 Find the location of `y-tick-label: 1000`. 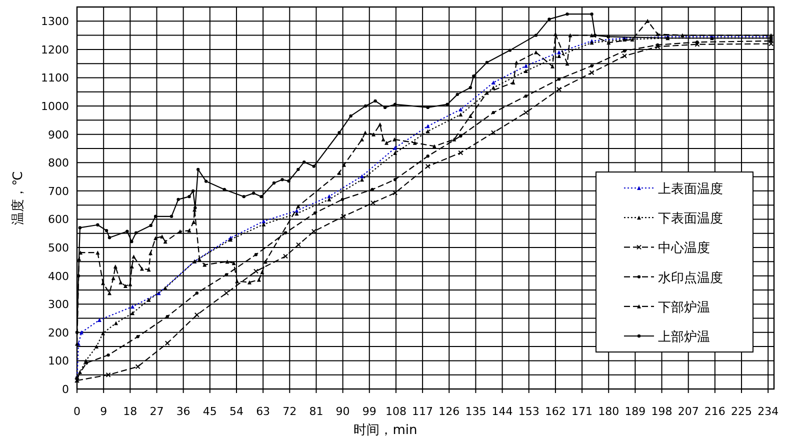

y-tick-label: 1000 is located at coordinates (55, 107).